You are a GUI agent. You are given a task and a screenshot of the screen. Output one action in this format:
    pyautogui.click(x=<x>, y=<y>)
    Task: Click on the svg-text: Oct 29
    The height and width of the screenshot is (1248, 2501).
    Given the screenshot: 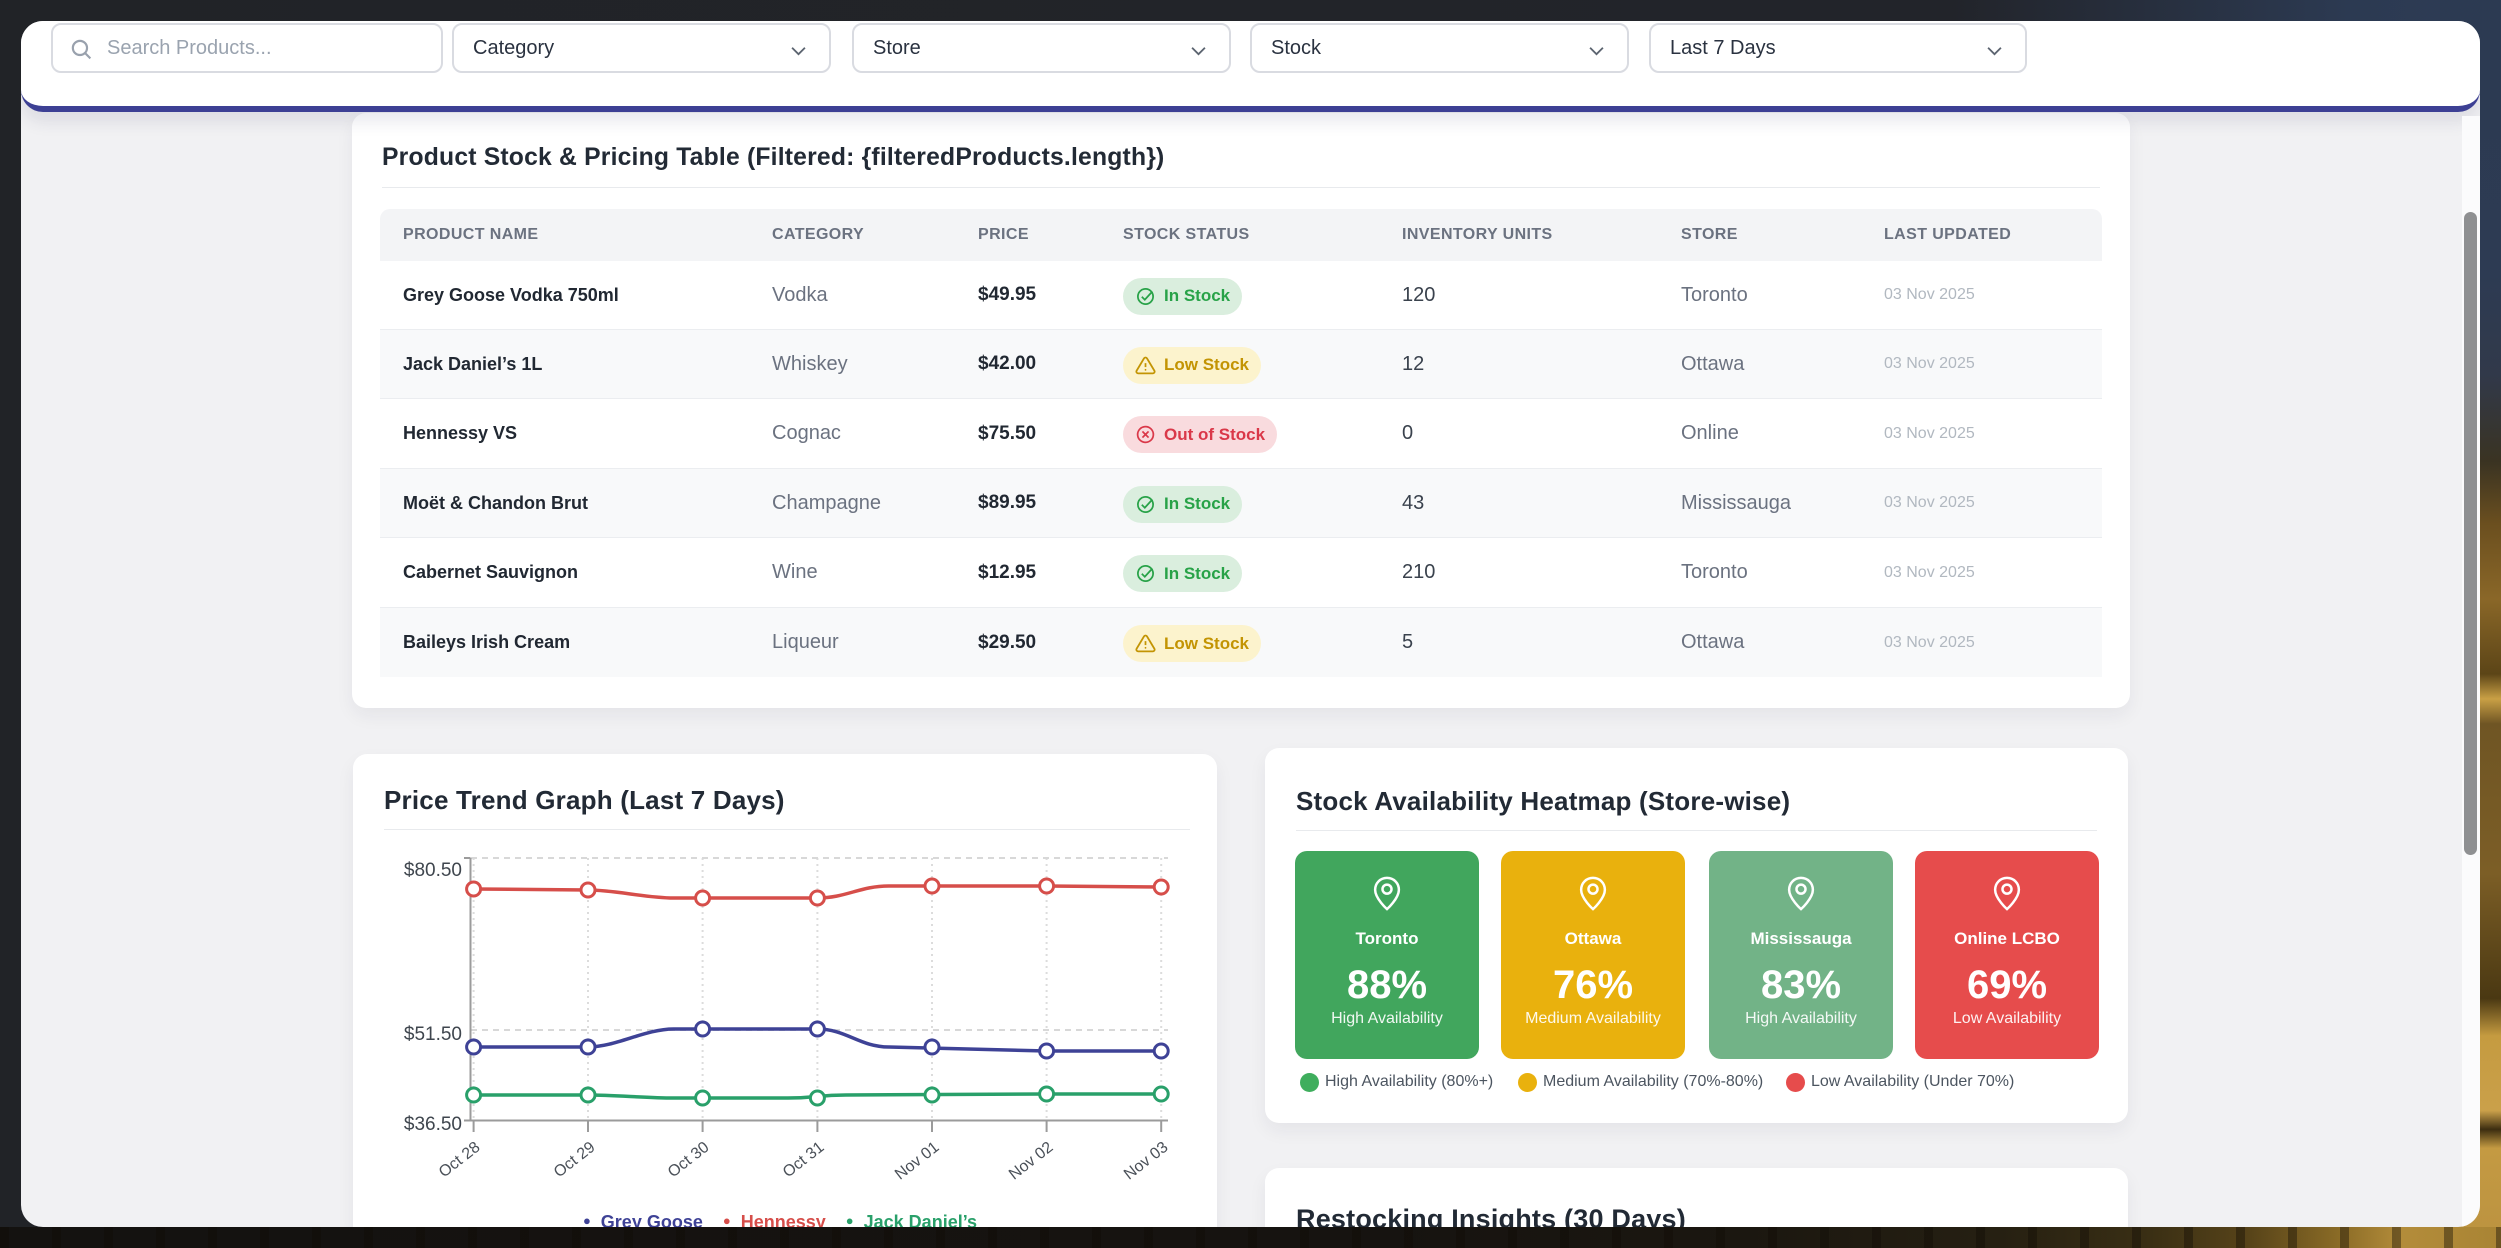 What is the action you would take?
    pyautogui.click(x=575, y=1160)
    